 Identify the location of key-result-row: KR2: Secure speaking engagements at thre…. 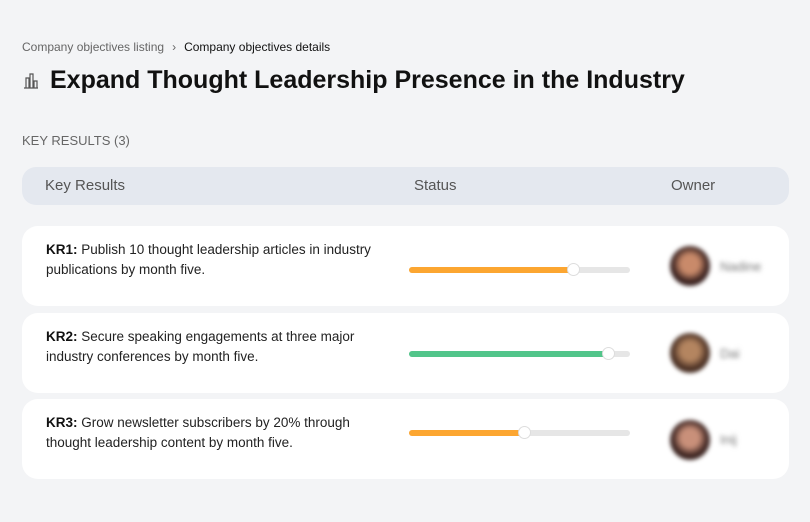
(405, 353).